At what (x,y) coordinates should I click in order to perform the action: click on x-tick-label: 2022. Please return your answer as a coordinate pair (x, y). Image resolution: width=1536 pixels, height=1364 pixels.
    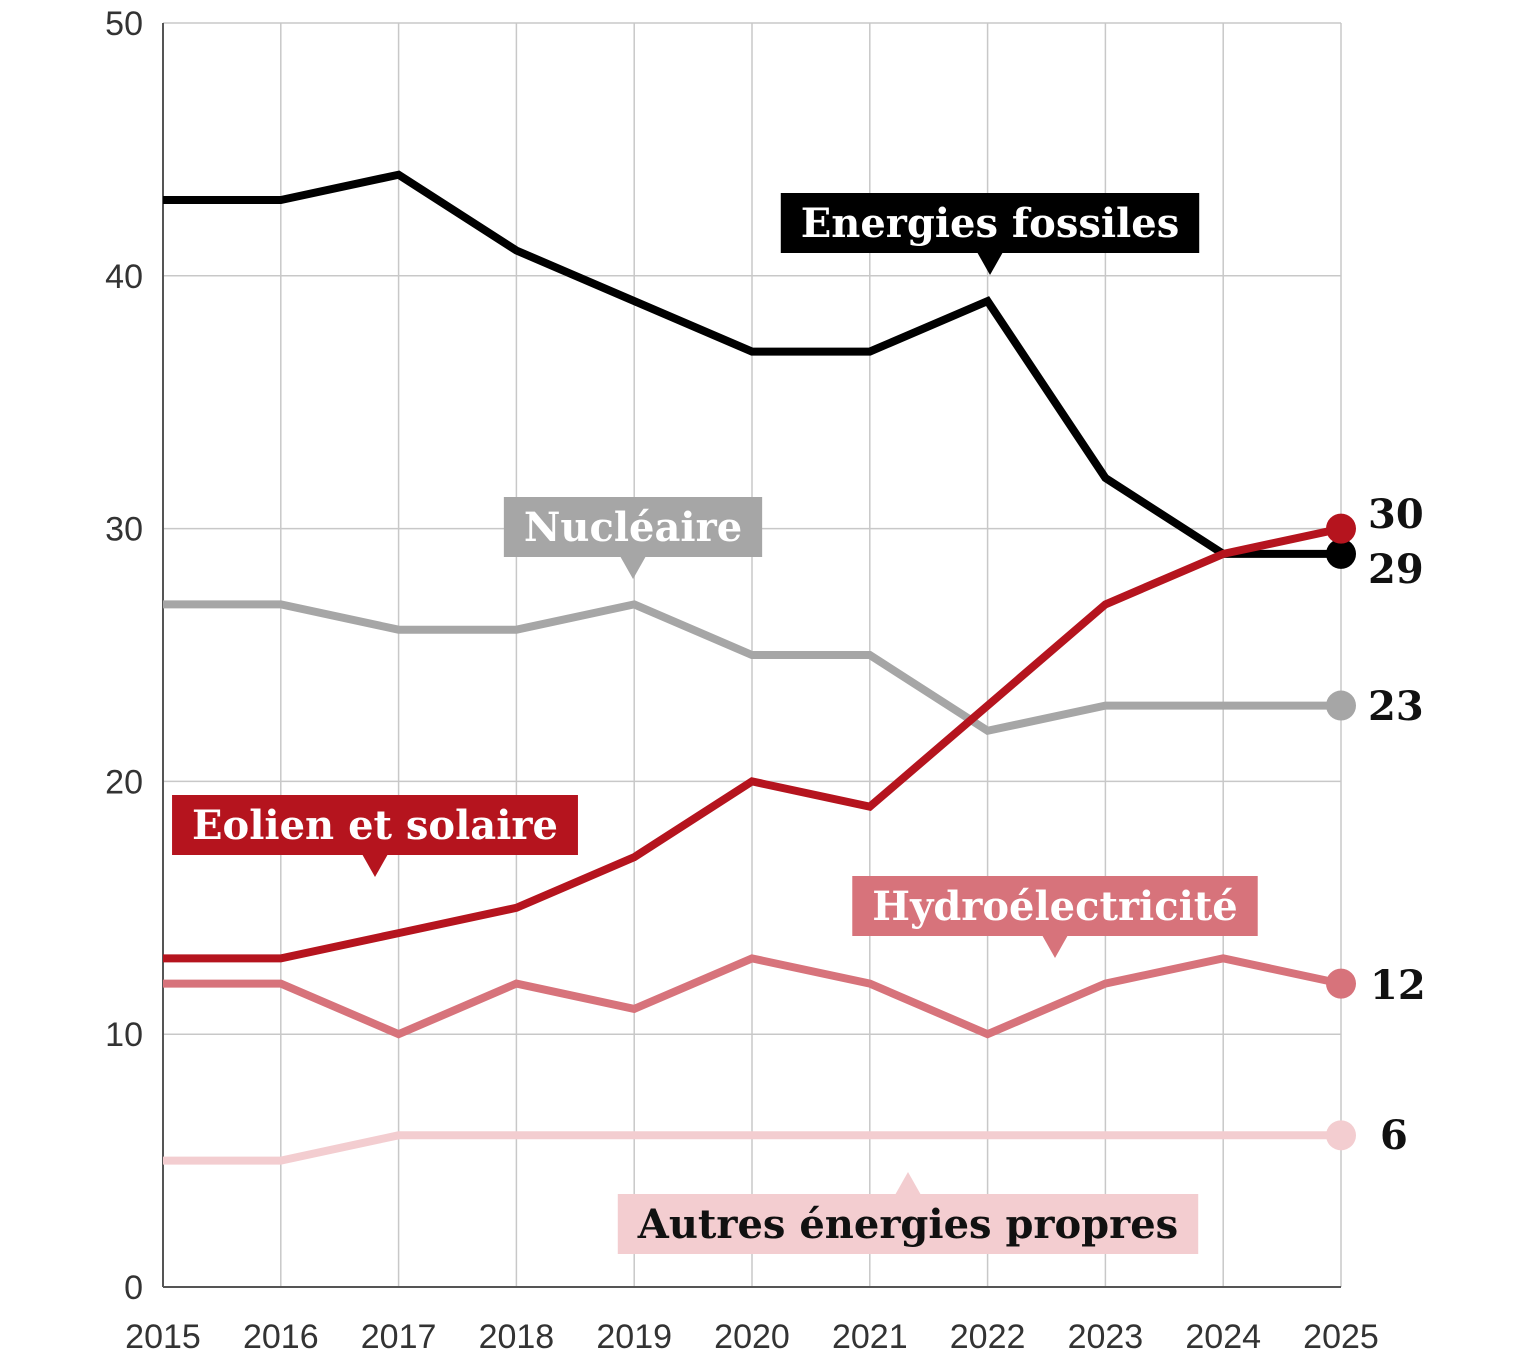
    Looking at the image, I should click on (988, 1337).